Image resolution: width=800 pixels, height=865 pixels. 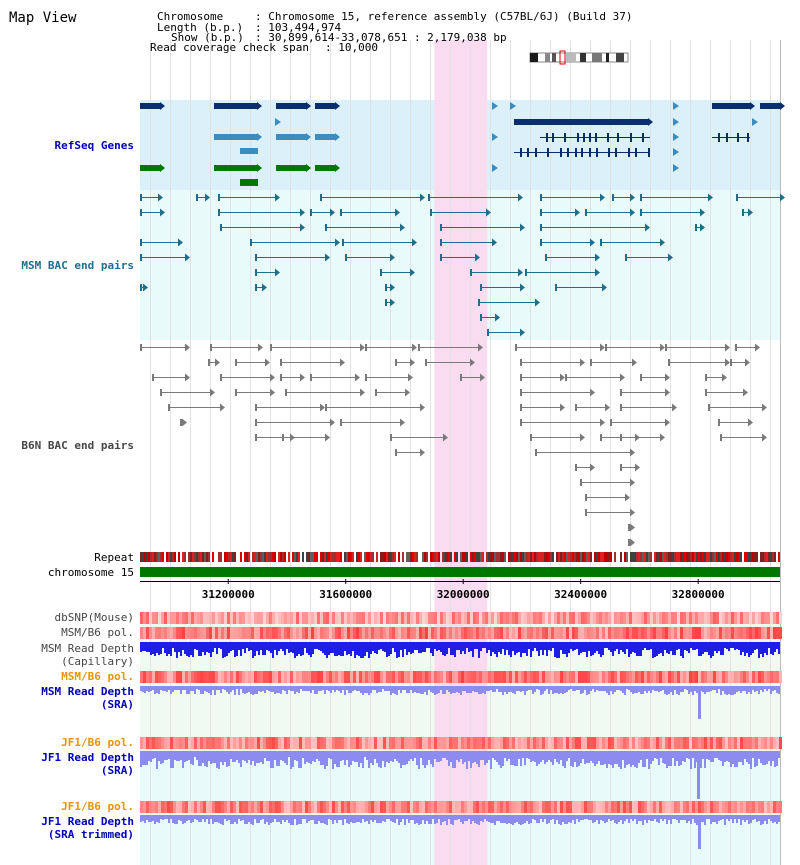 I want to click on jf1-b6-pol-label: JF1/B6 pol., so click(x=97, y=742).